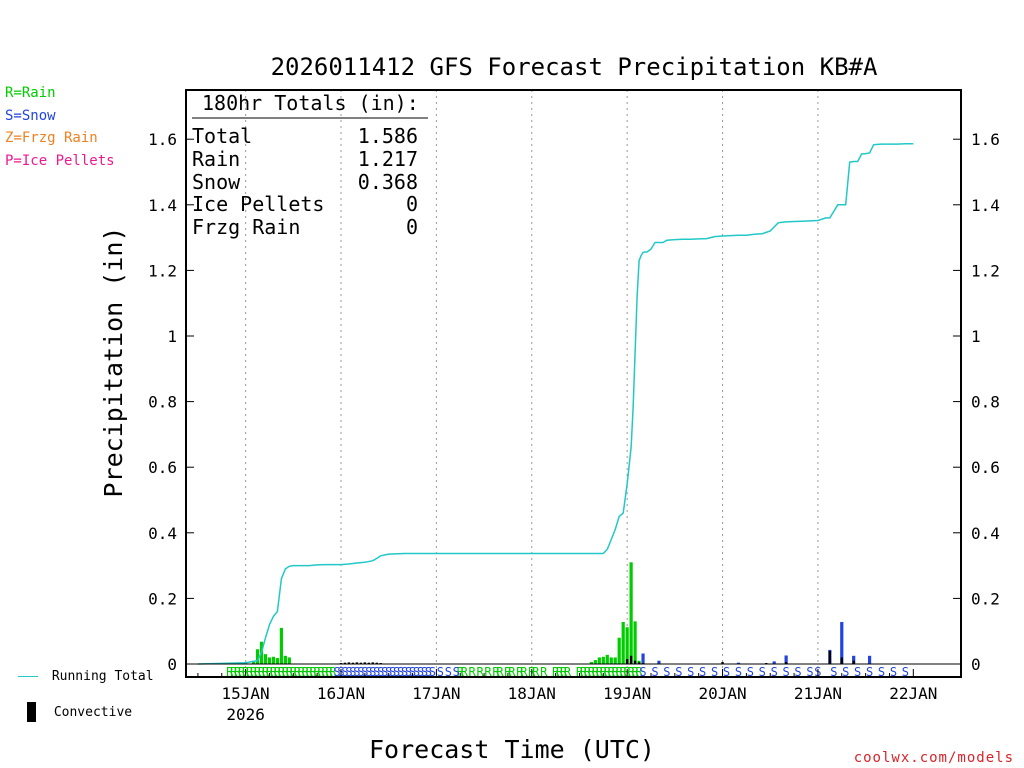 Image resolution: width=1024 pixels, height=768 pixels. What do you see at coordinates (245, 714) in the screenshot?
I see `x-tick-sublabel: 2026` at bounding box center [245, 714].